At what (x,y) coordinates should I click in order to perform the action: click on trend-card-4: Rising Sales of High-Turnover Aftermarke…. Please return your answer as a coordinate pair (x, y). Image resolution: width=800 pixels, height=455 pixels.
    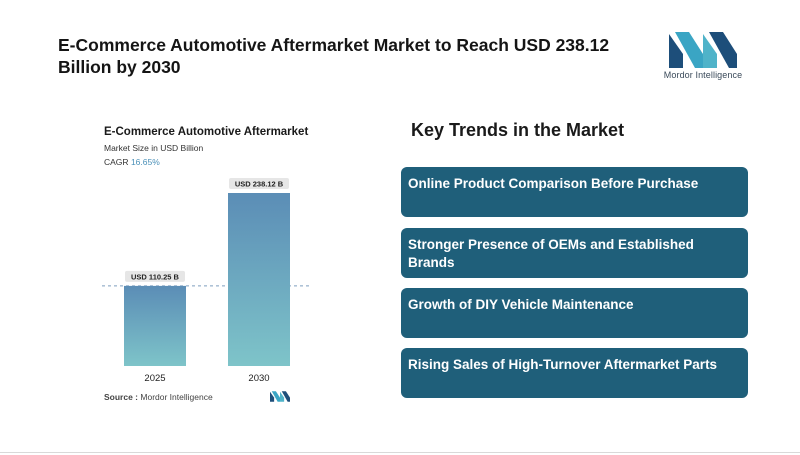
    Looking at the image, I should click on (574, 373).